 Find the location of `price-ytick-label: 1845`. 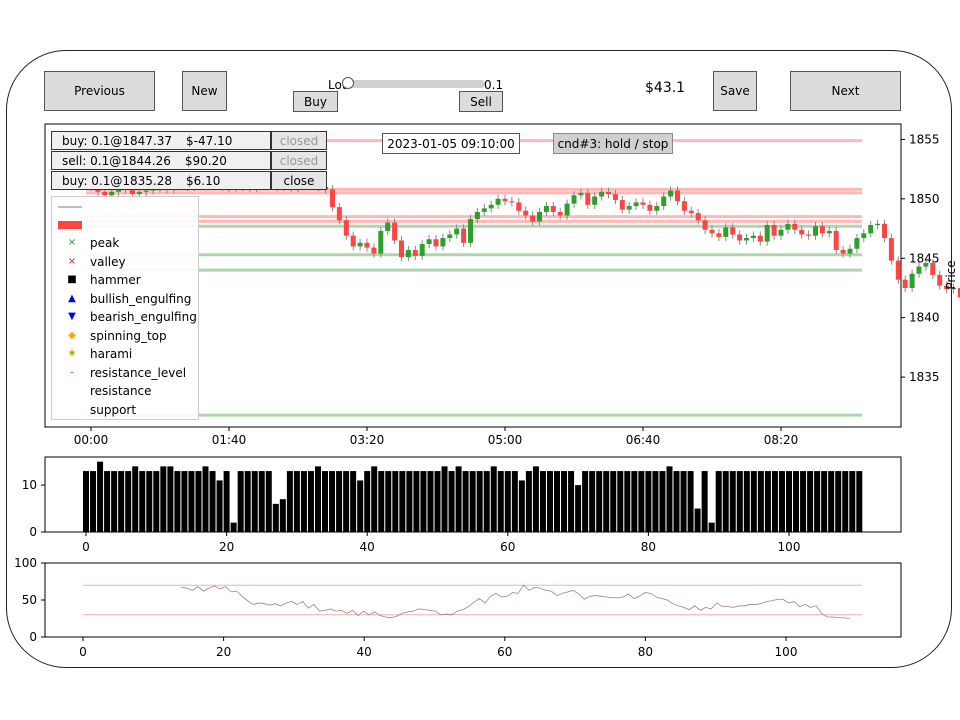

price-ytick-label: 1845 is located at coordinates (924, 258).